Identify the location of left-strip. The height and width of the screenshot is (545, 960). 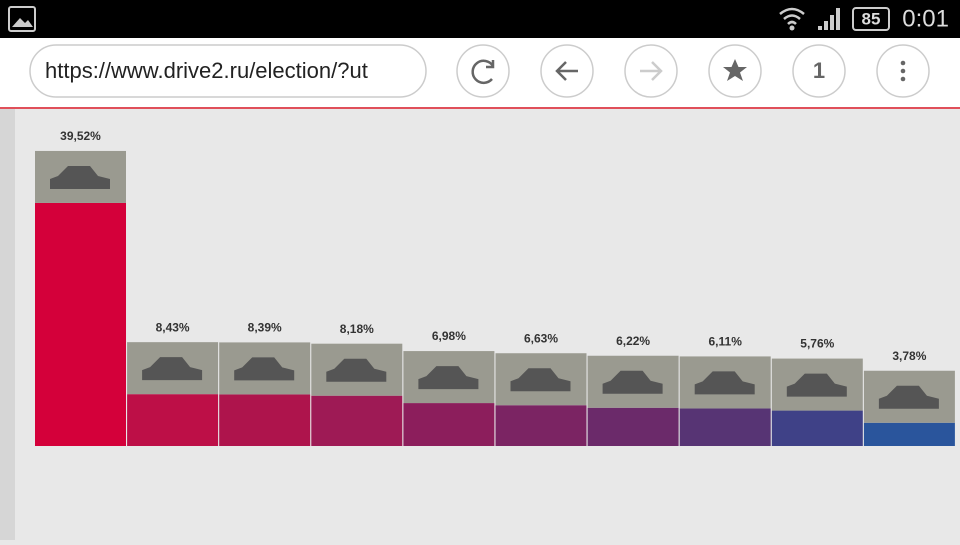
(7, 324).